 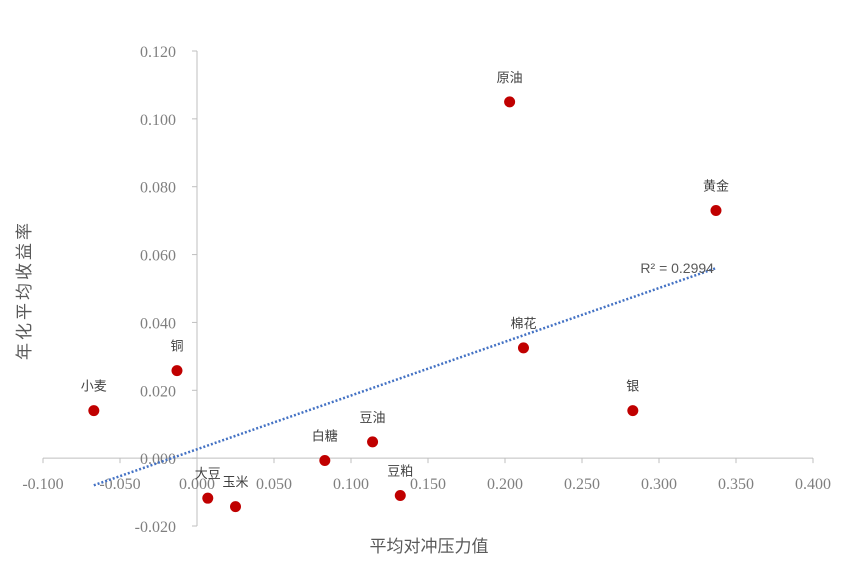 What do you see at coordinates (400, 471) in the screenshot?
I see `data-point-label: 豆粕` at bounding box center [400, 471].